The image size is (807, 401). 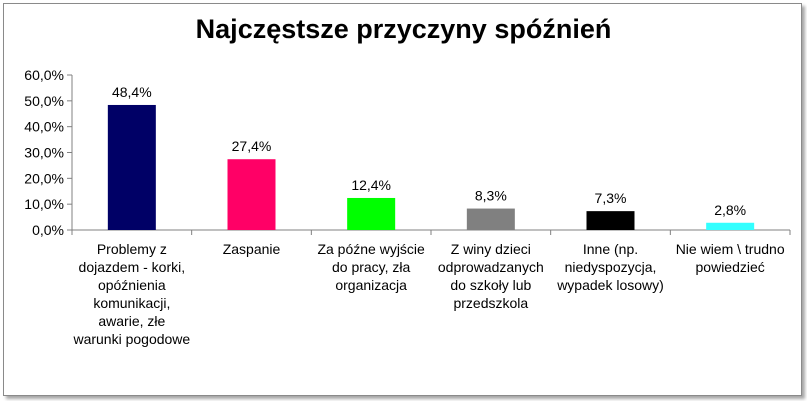 What do you see at coordinates (44, 75) in the screenshot?
I see `y-tick-label: 60,0%` at bounding box center [44, 75].